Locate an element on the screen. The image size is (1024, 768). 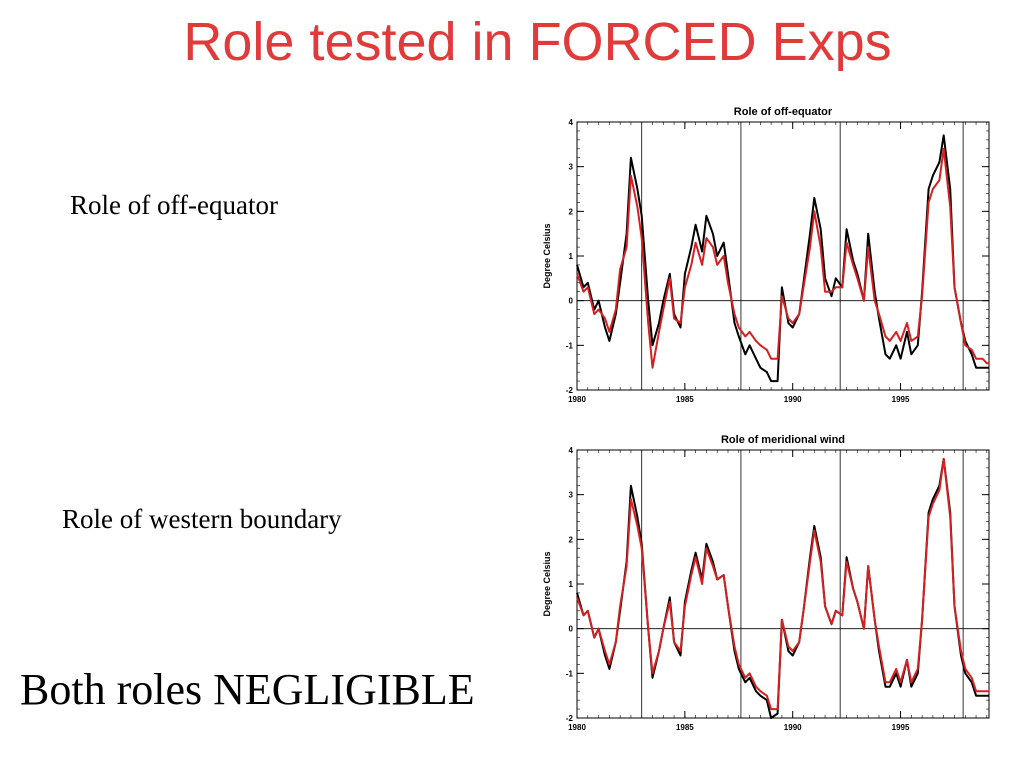
chart-title: Role of meridional wind is located at coordinates (783, 440).